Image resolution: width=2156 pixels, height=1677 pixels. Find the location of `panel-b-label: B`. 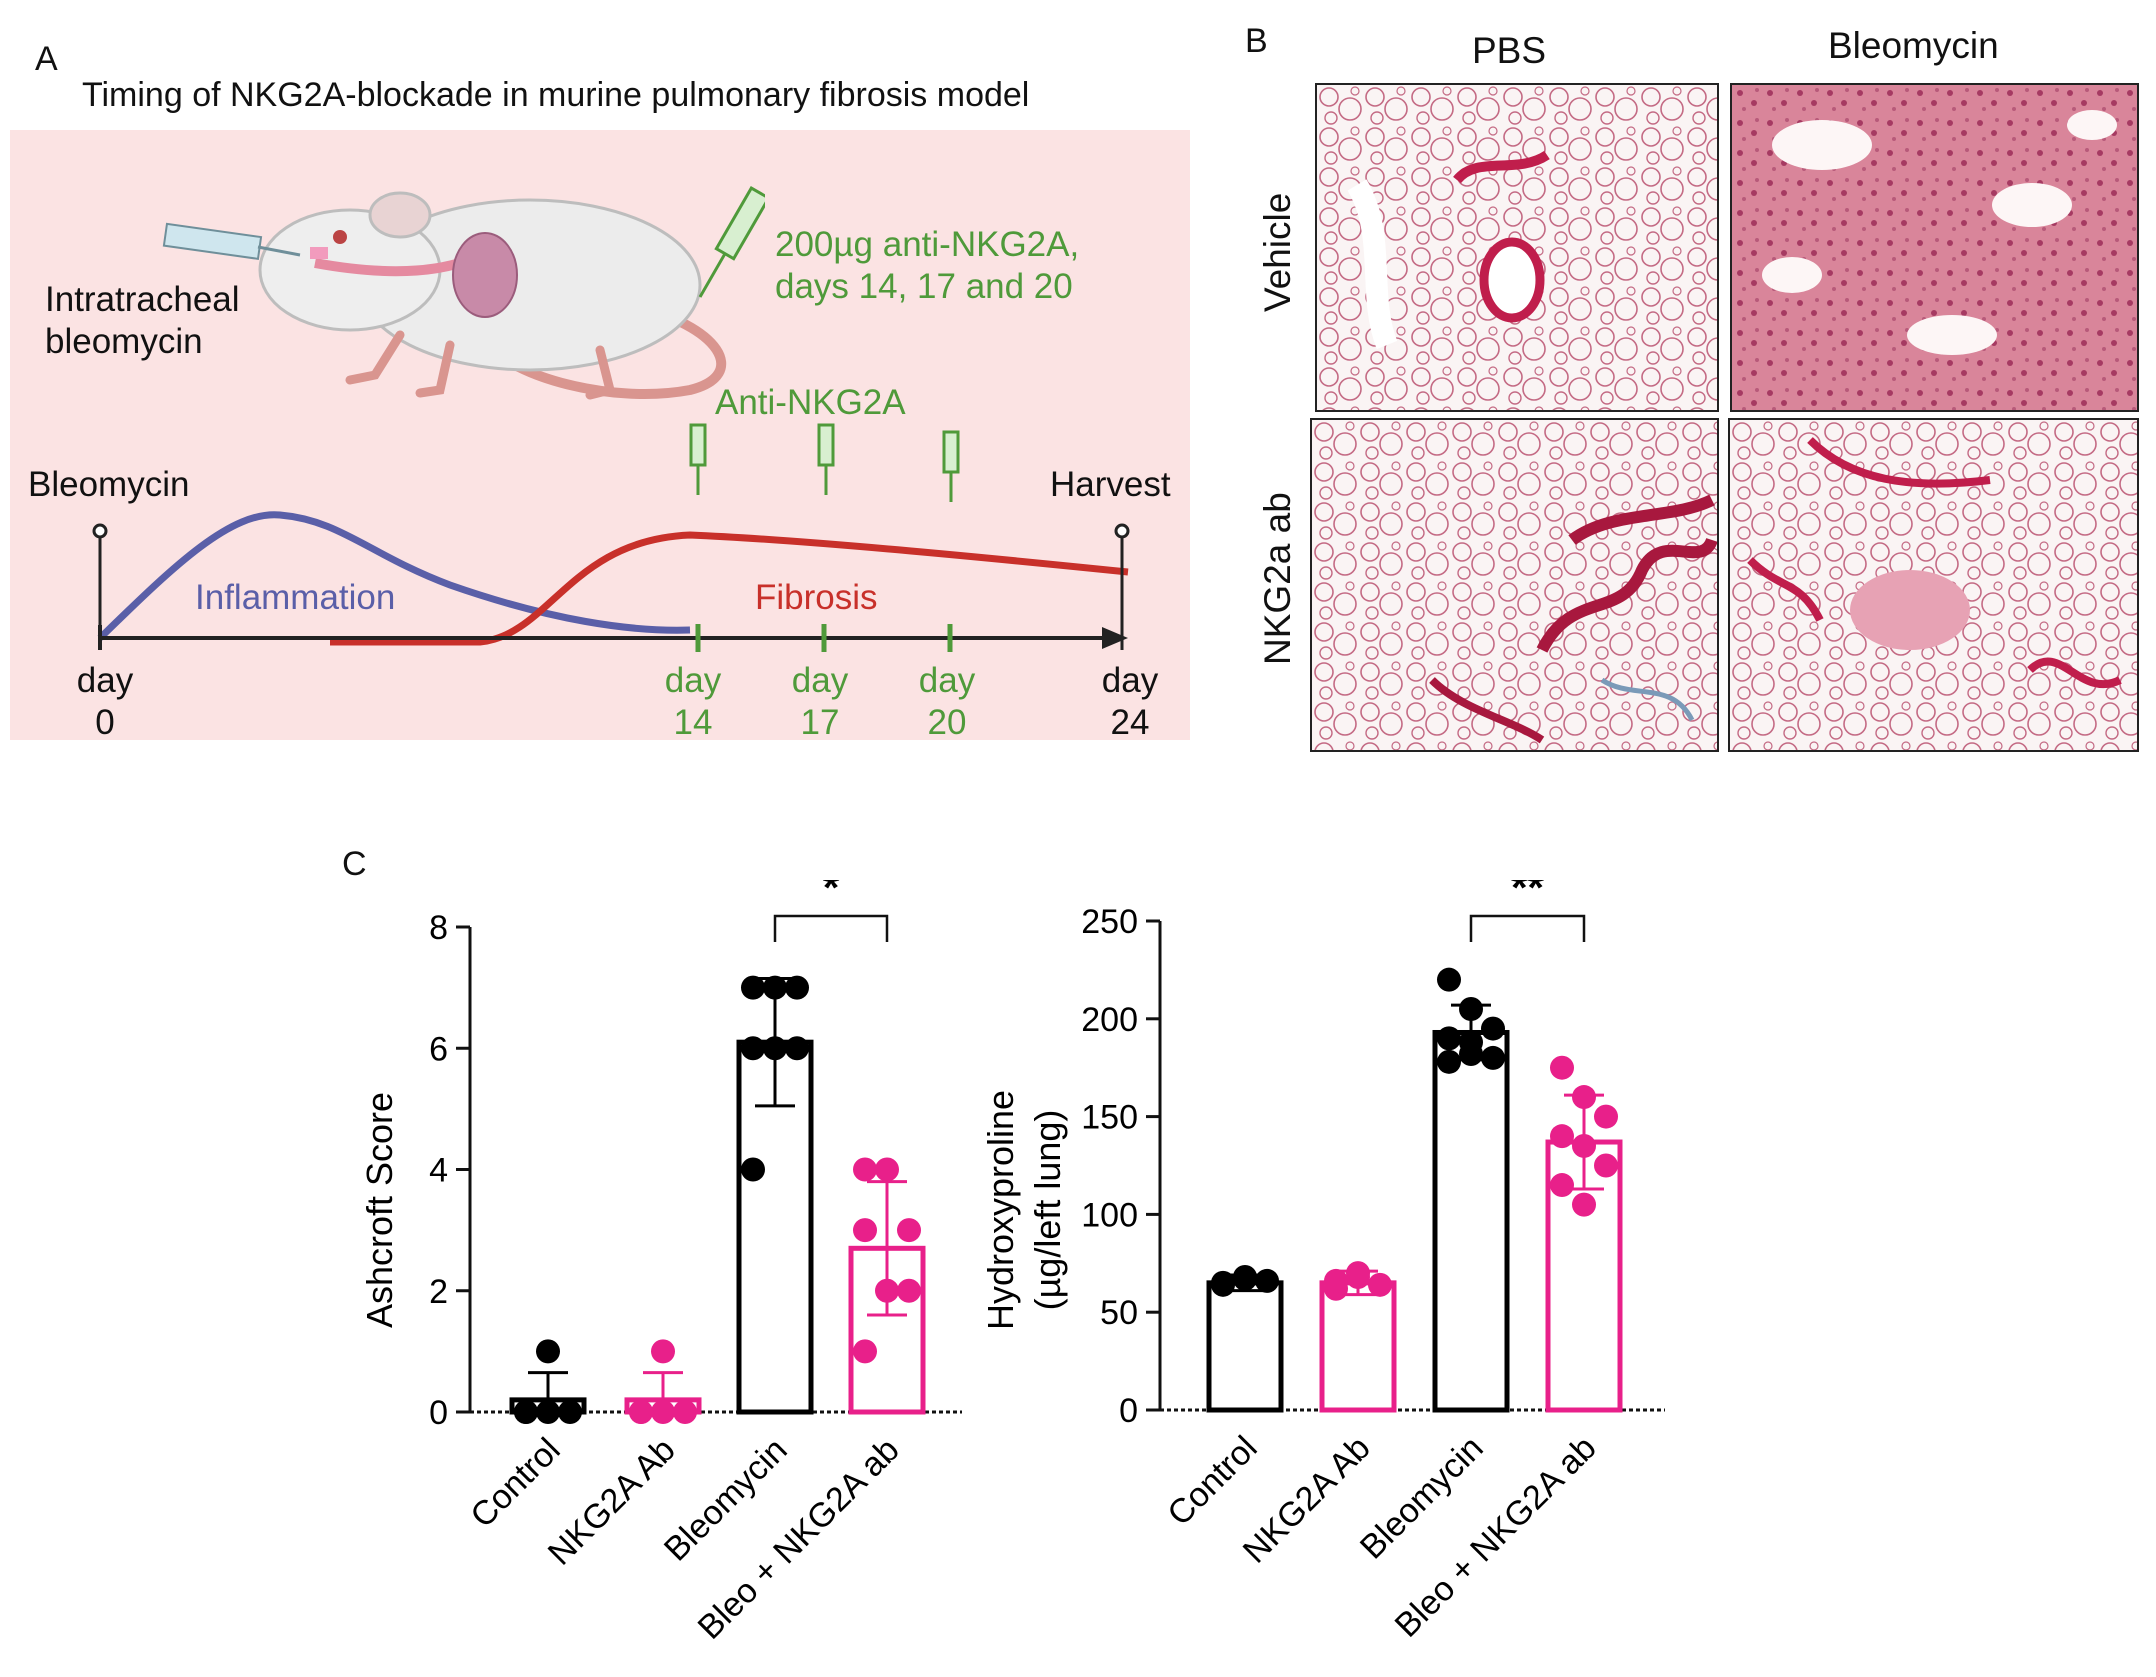

panel-b-label: B is located at coordinates (1256, 41).